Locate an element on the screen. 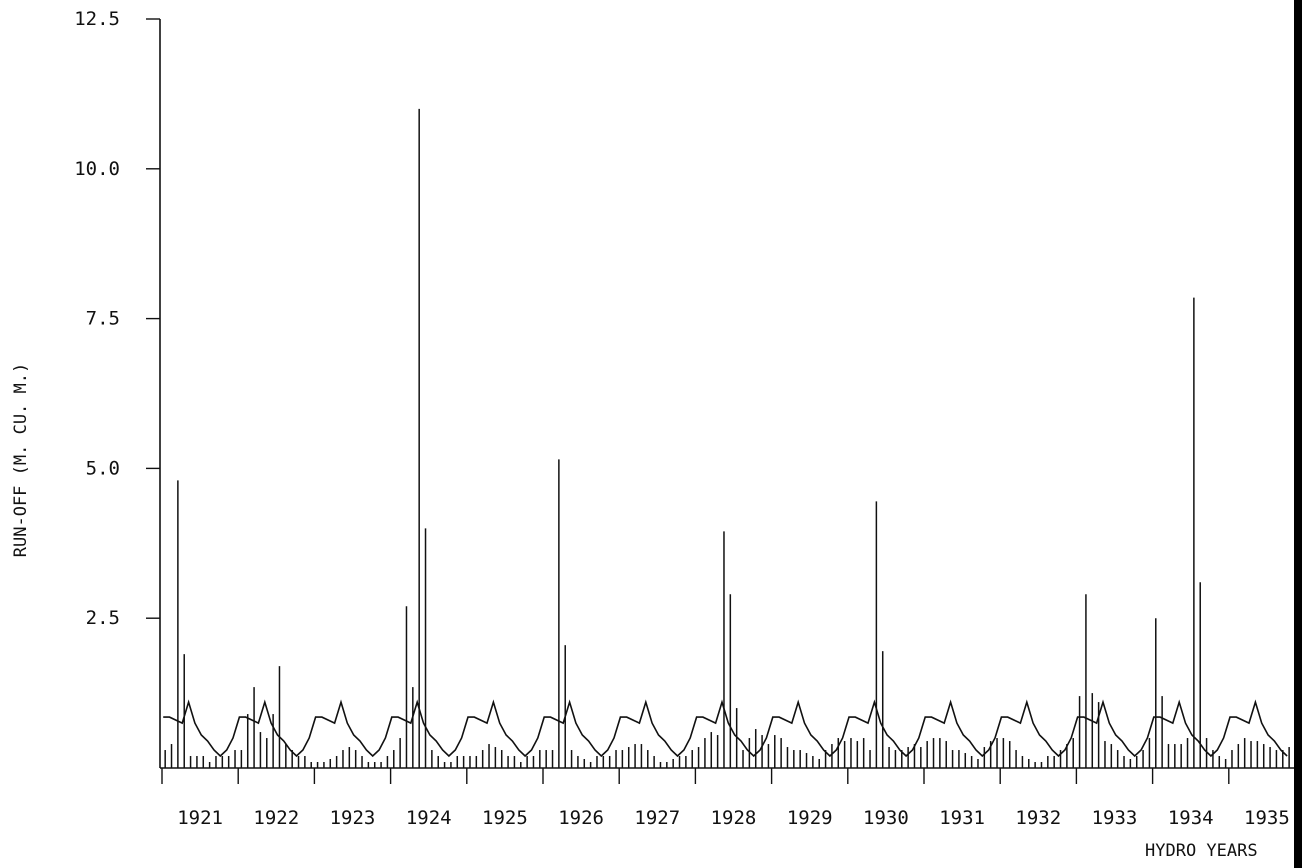 Image resolution: width=1302 pixels, height=868 pixels. x-tick-label: 1933 is located at coordinates (1115, 818).